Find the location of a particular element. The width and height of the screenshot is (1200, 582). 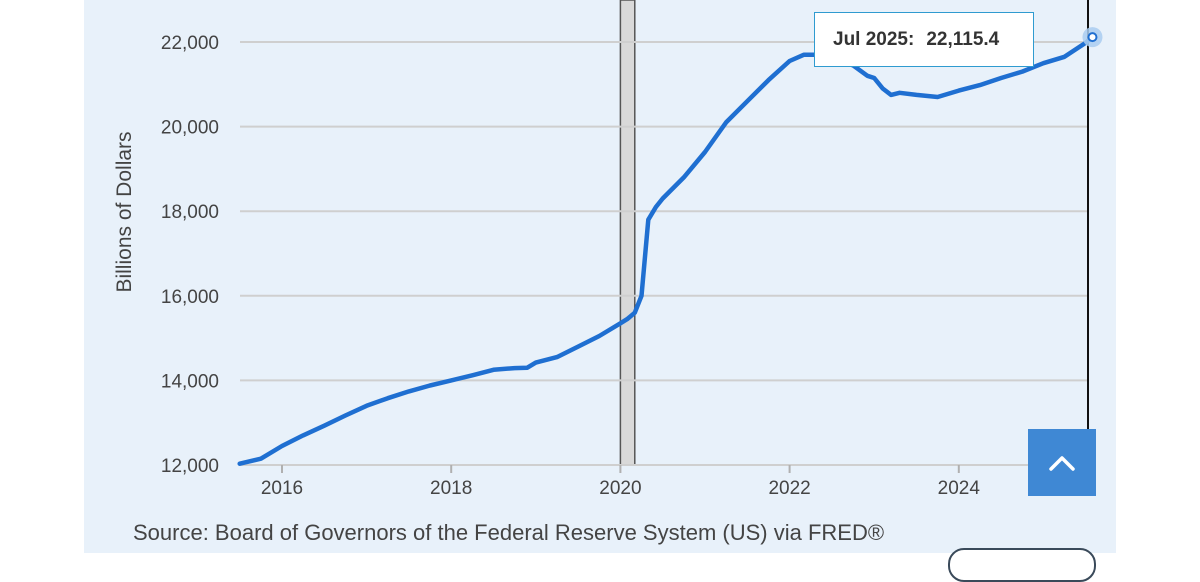

y-tick-label: 18,000 is located at coordinates (190, 212).